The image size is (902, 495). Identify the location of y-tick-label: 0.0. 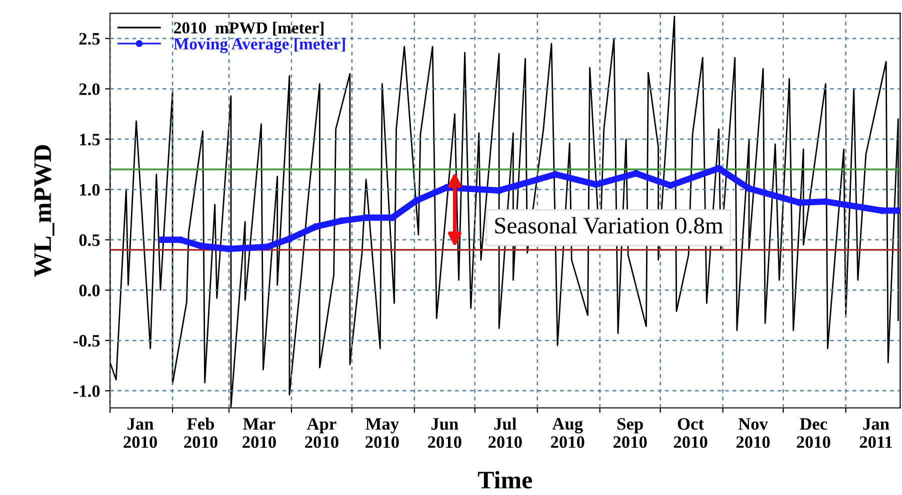
(89, 290).